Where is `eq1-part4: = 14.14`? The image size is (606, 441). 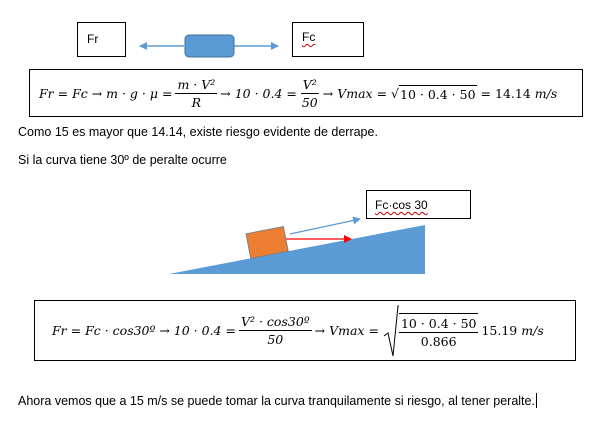 eq1-part4: = 14.14 is located at coordinates (505, 93).